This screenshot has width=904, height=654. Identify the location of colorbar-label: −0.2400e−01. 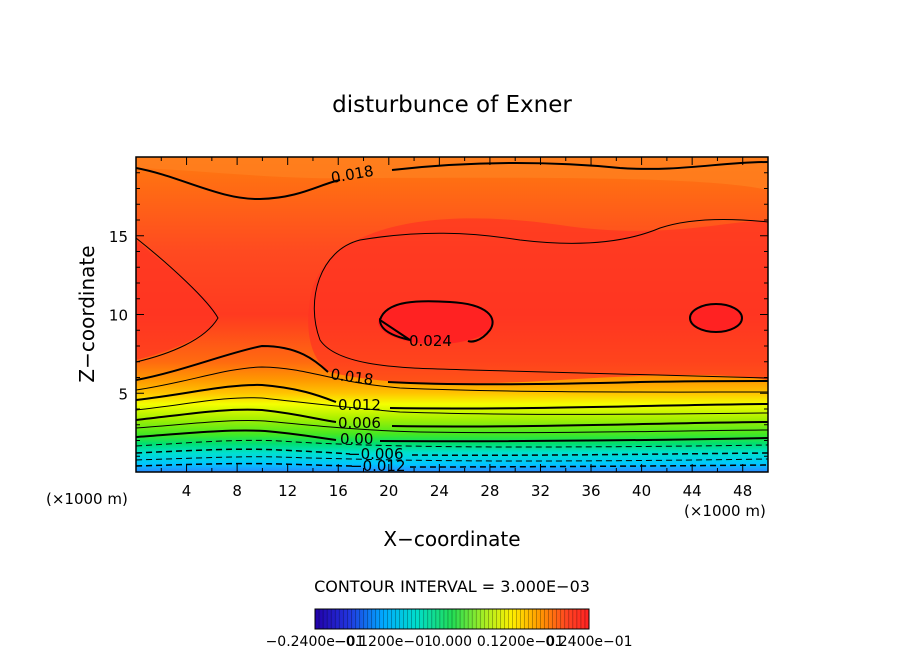
(315, 642).